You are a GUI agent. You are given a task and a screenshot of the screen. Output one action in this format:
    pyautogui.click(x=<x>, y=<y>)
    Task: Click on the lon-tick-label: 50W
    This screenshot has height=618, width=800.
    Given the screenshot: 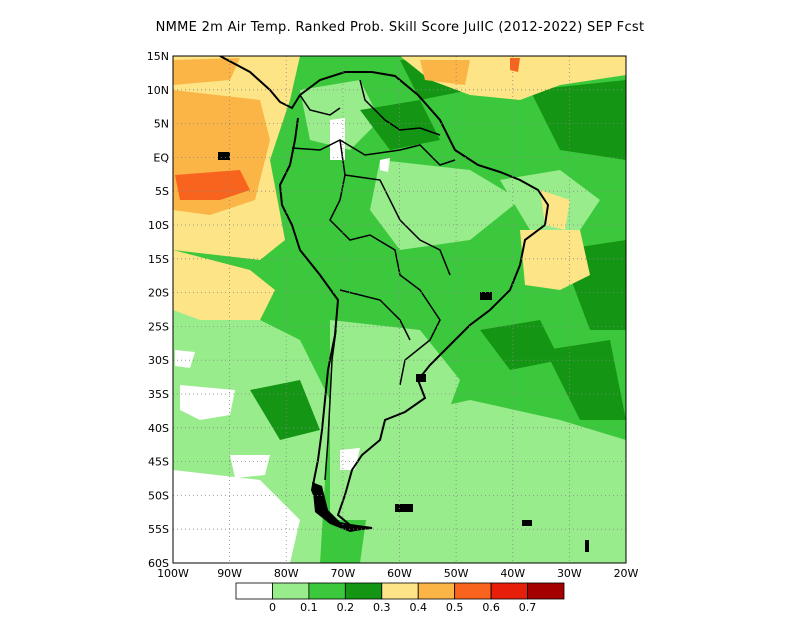 What is the action you would take?
    pyautogui.click(x=456, y=573)
    